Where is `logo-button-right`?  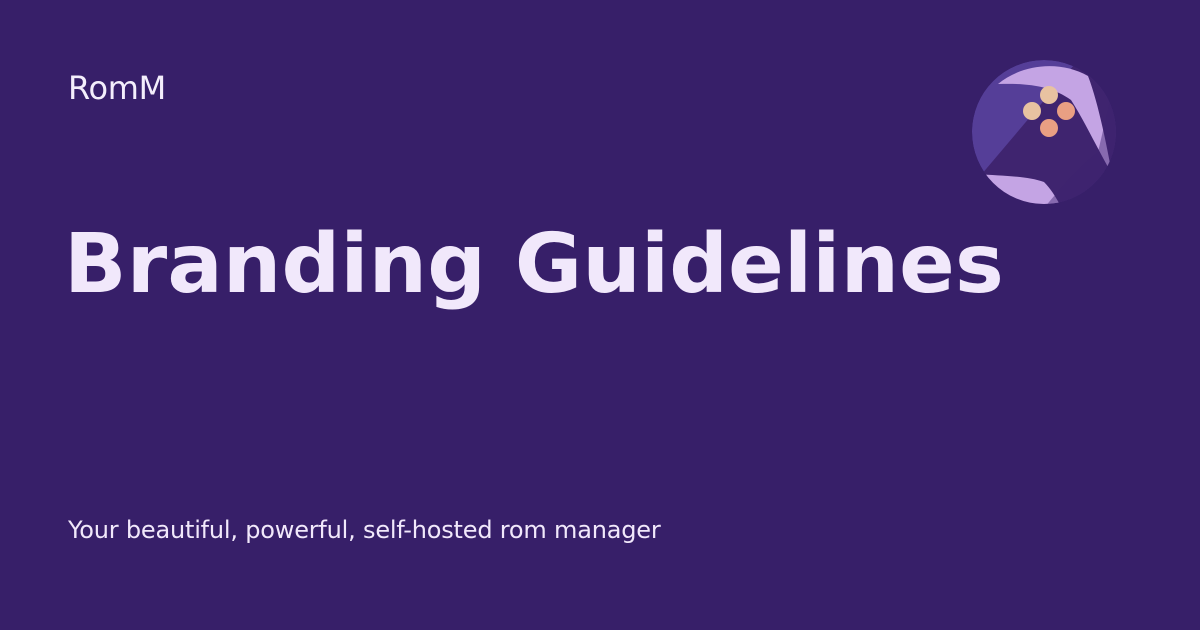
logo-button-right is located at coordinates (1066, 111).